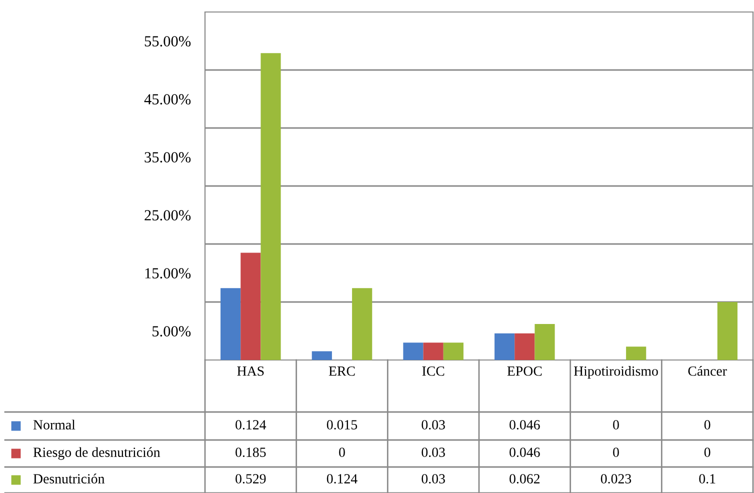 This screenshot has width=754, height=493. I want to click on x-tick-label: ICC, so click(433, 371).